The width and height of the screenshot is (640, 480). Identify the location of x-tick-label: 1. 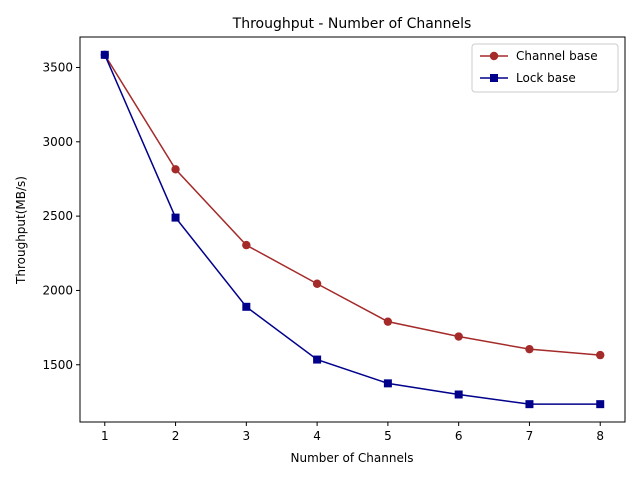
(105, 436).